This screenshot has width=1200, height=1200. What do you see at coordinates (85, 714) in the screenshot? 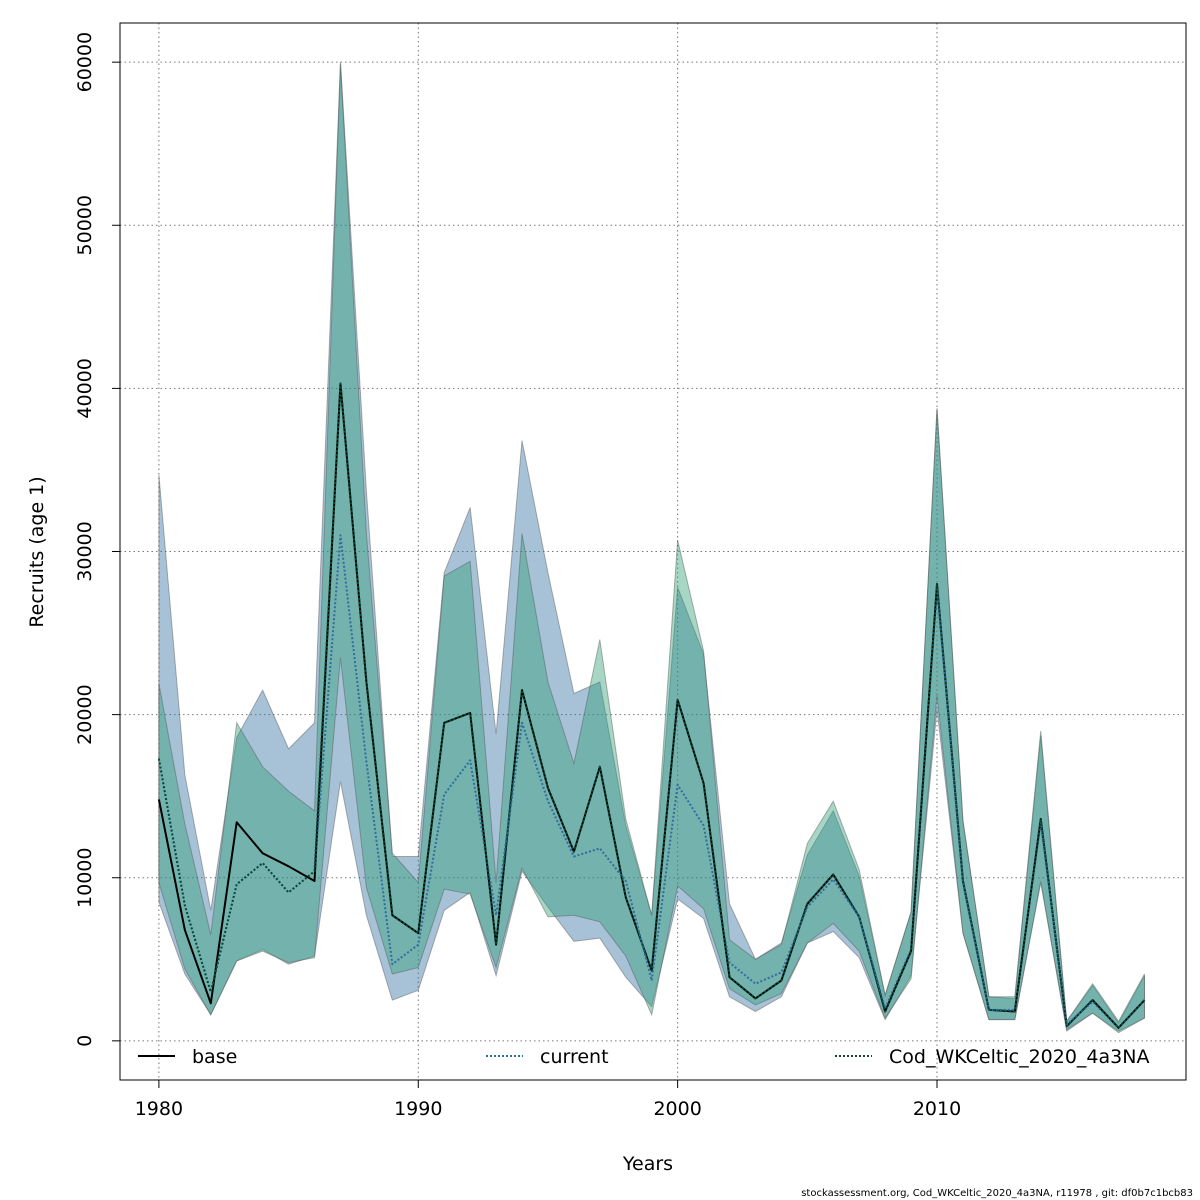
I see `y-tick-label-20000: 20000` at bounding box center [85, 714].